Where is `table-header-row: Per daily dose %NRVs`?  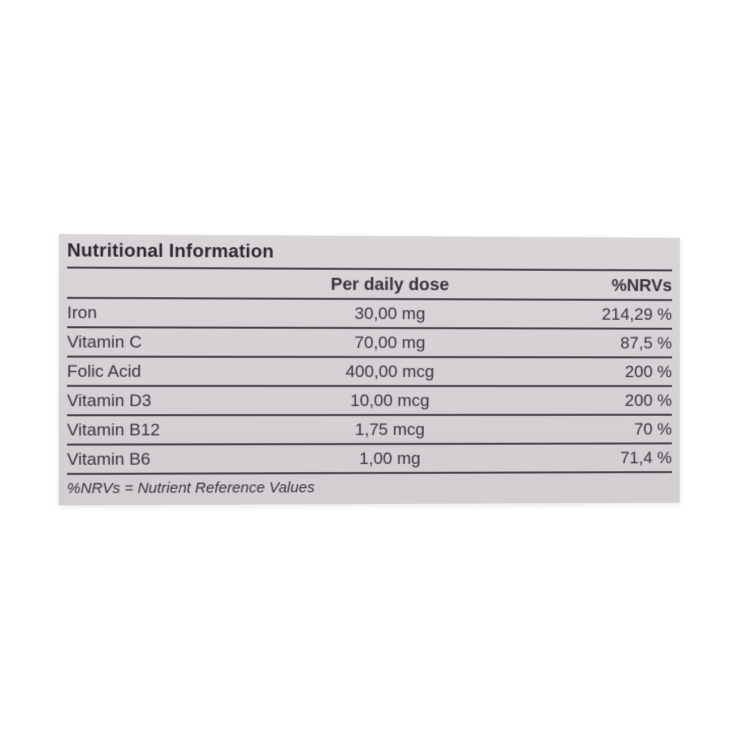 table-header-row: Per daily dose %NRVs is located at coordinates (370, 284).